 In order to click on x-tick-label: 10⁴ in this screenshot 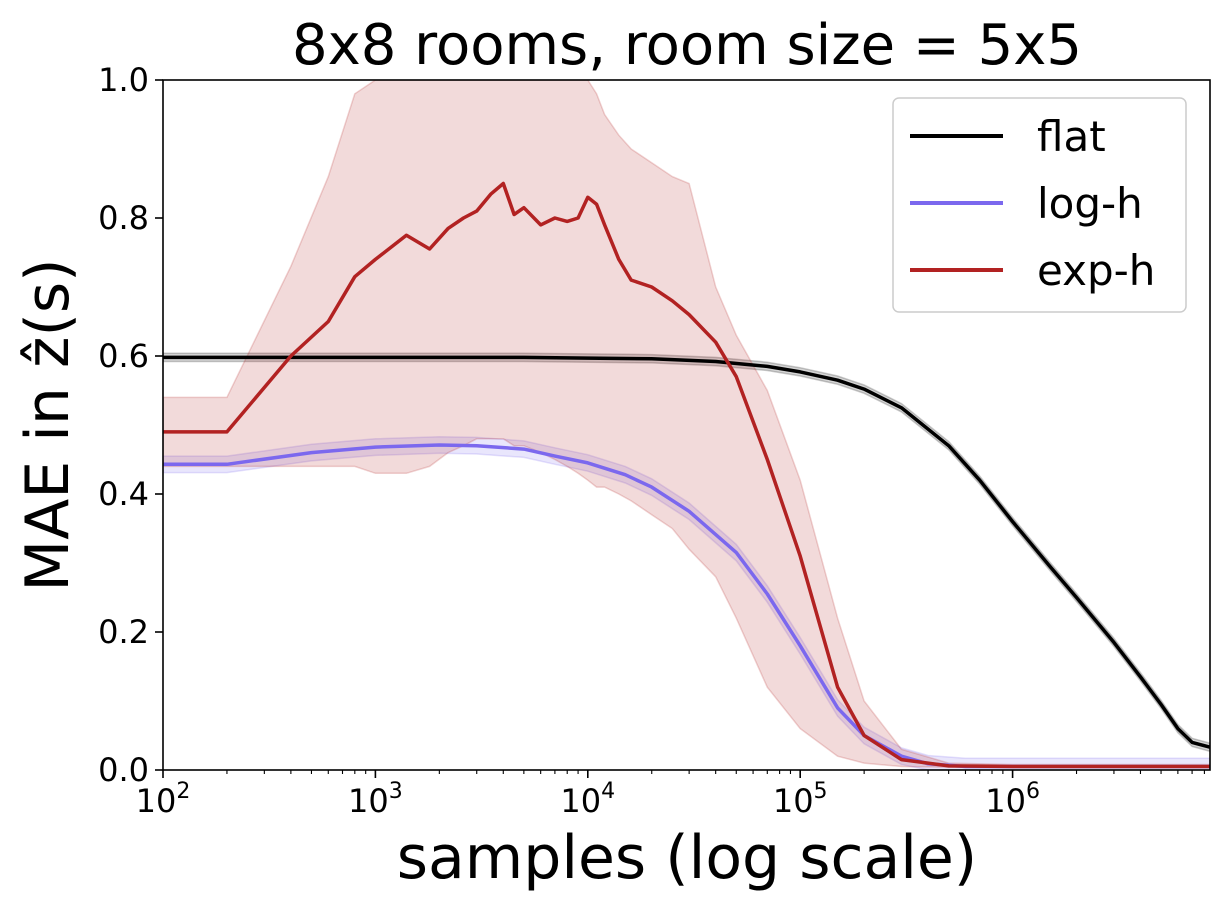, I will do `click(587, 799)`.